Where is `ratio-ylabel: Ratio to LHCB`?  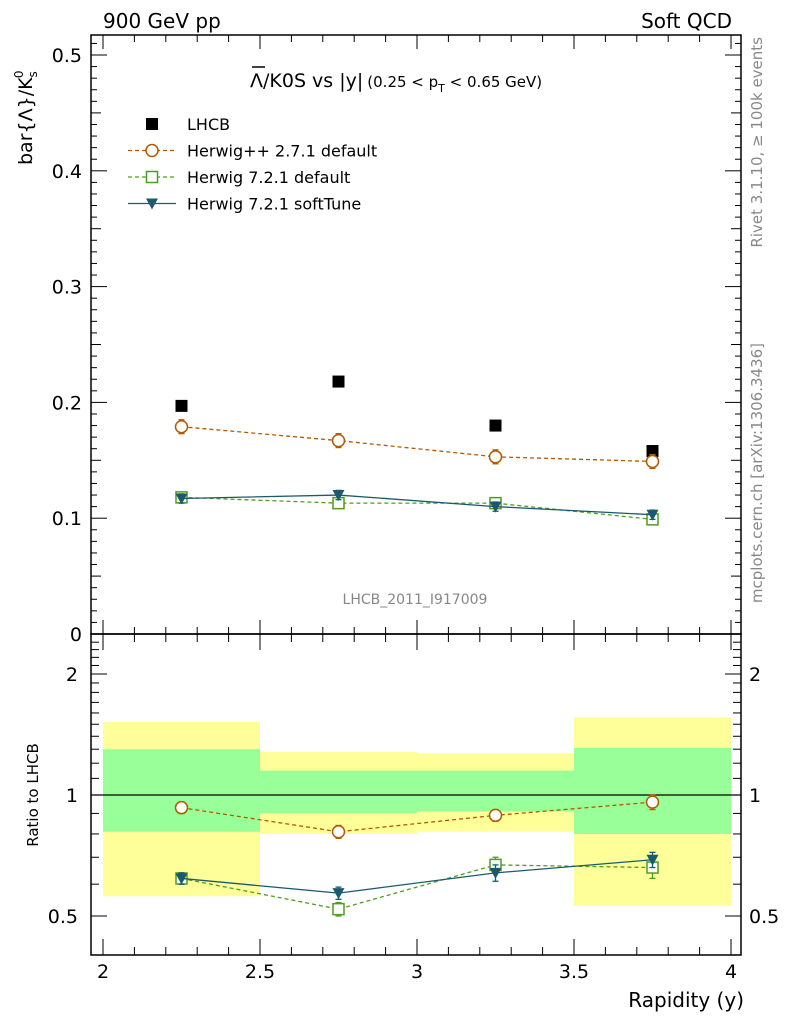
ratio-ylabel: Ratio to LHCB is located at coordinates (33, 795).